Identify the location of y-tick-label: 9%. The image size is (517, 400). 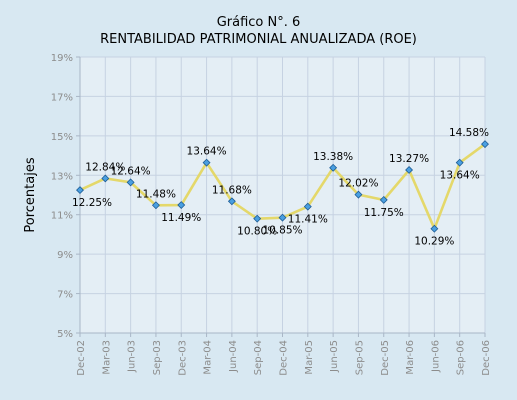
(65, 255).